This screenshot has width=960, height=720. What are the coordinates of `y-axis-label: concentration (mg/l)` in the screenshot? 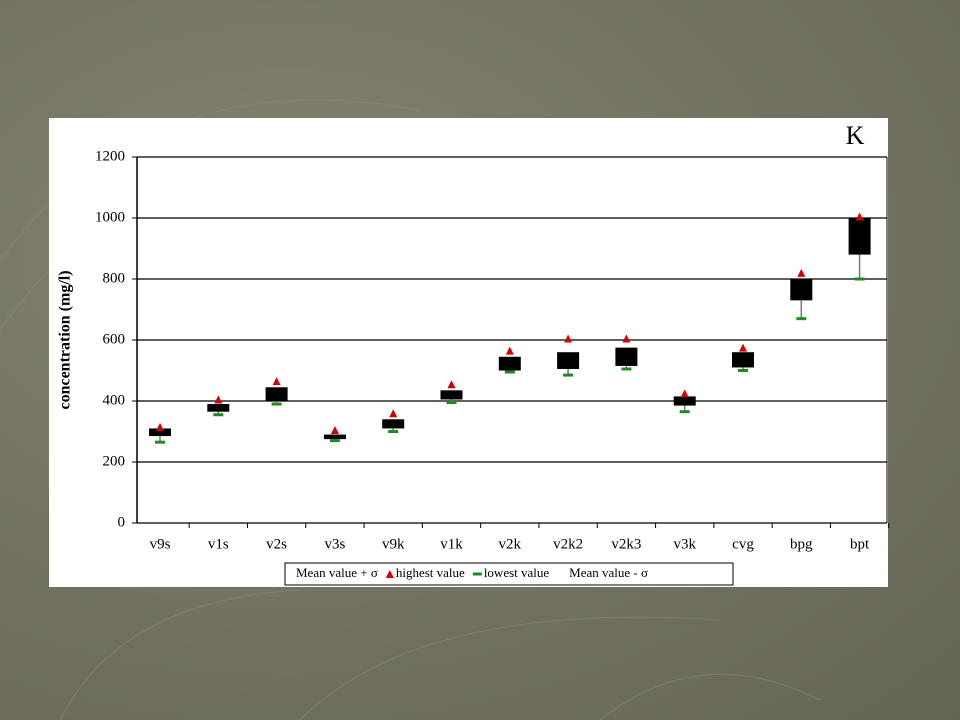 It's located at (65, 339).